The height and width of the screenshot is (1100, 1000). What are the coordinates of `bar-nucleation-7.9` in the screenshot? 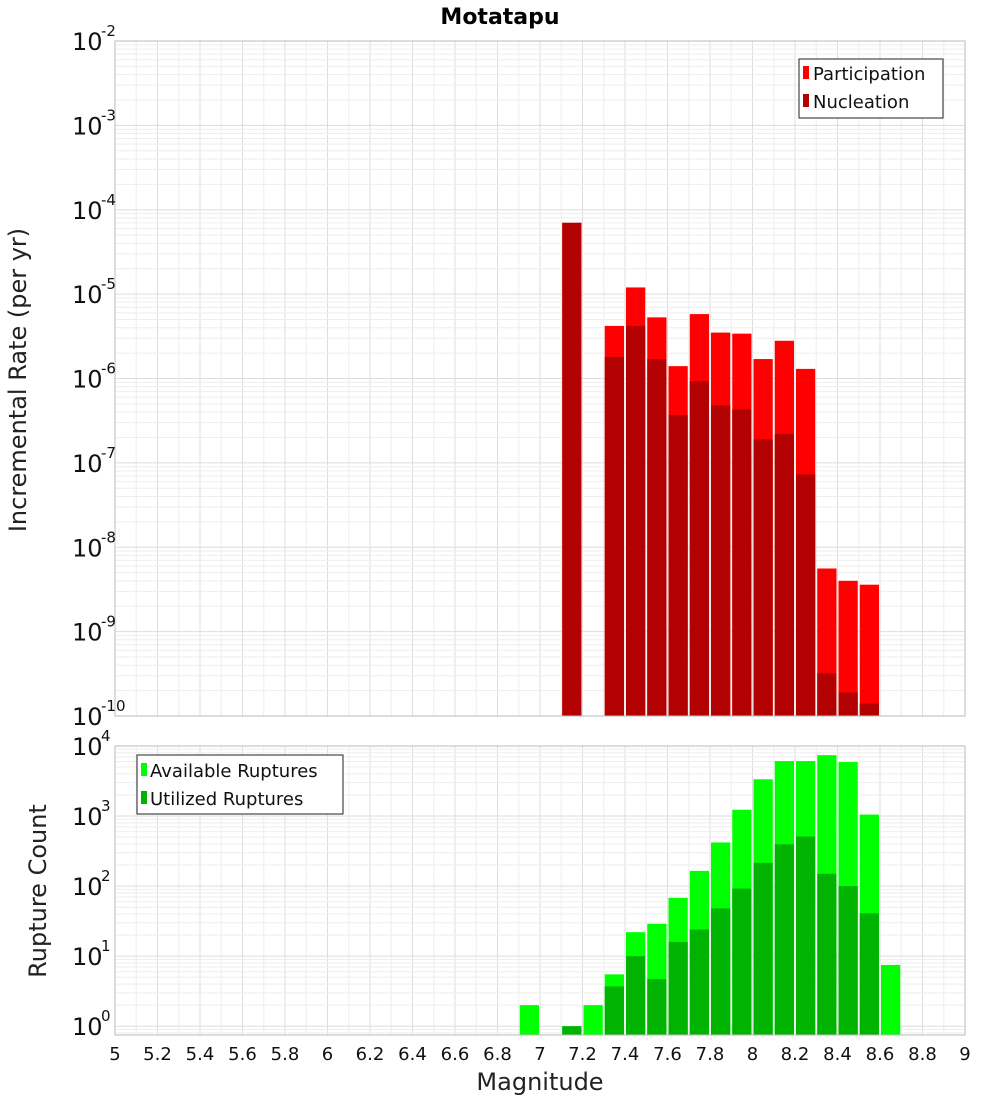 It's located at (742, 562).